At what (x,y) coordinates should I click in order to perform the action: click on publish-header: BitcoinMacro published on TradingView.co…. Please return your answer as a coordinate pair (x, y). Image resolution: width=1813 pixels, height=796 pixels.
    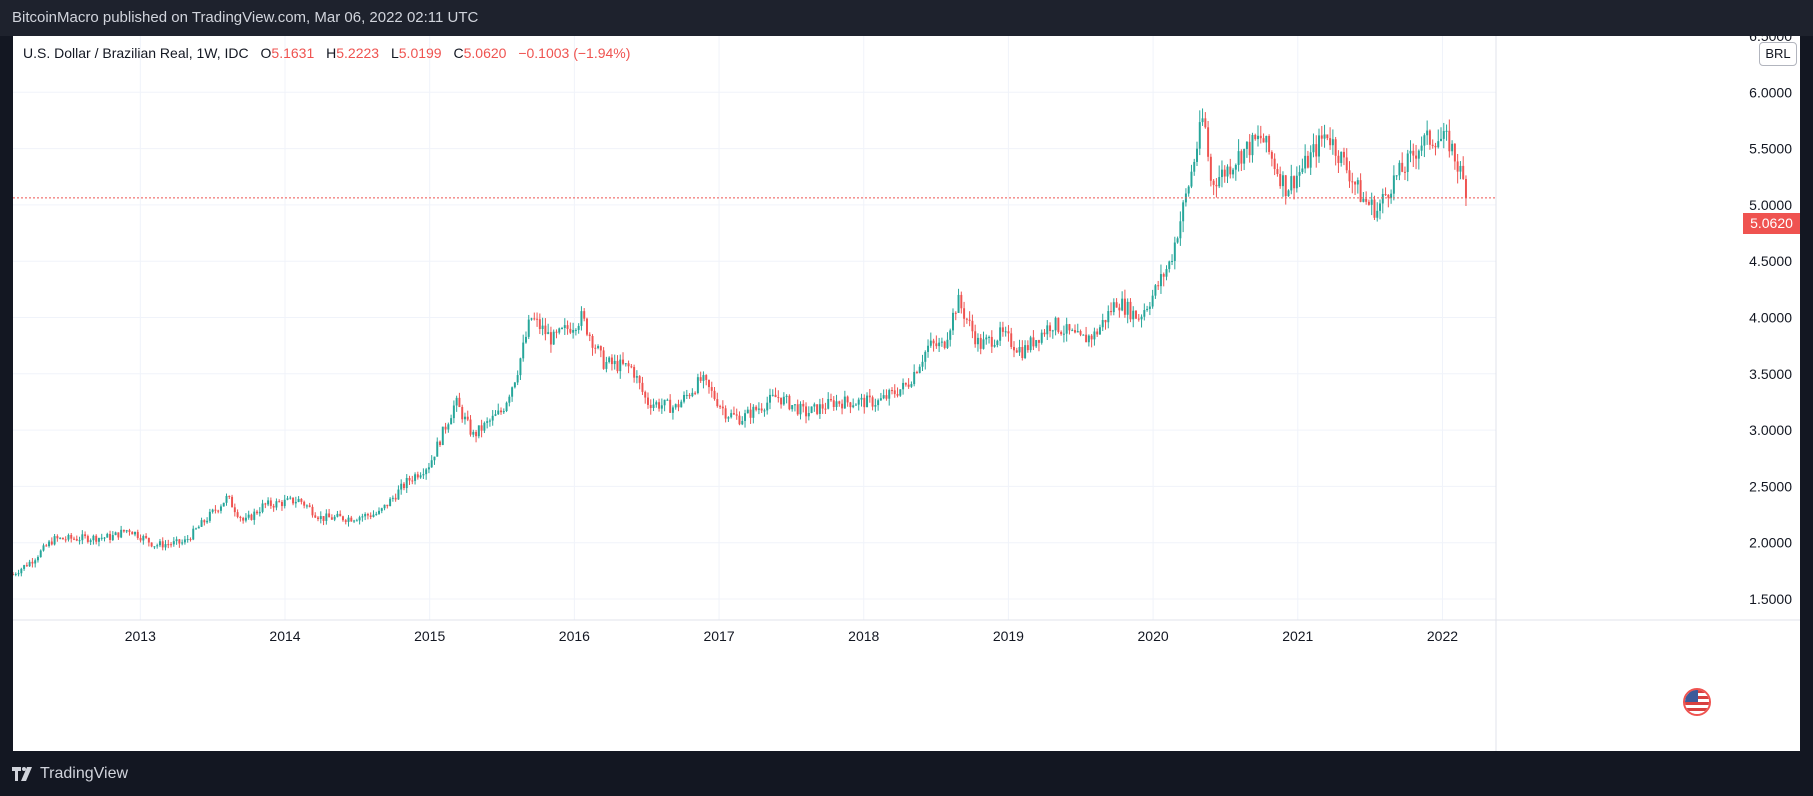
    Looking at the image, I should click on (906, 18).